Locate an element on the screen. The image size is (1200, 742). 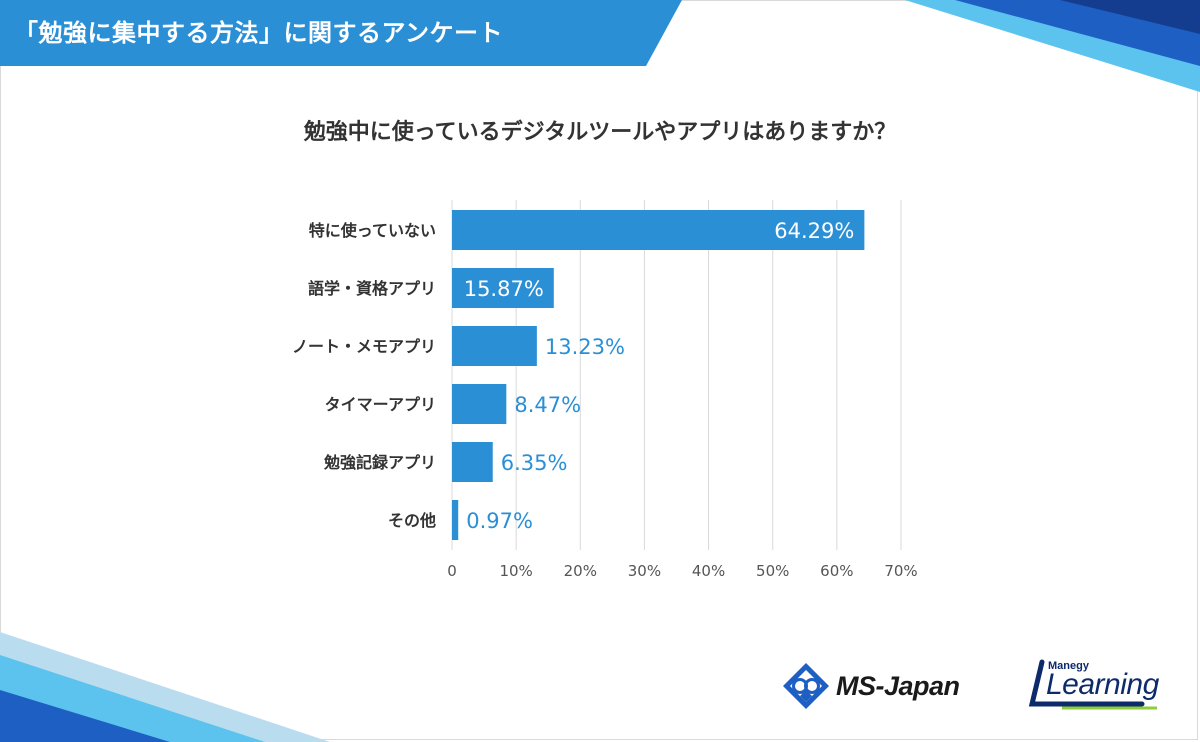
bottom-left-stripe-dark is located at coordinates (85, 716).